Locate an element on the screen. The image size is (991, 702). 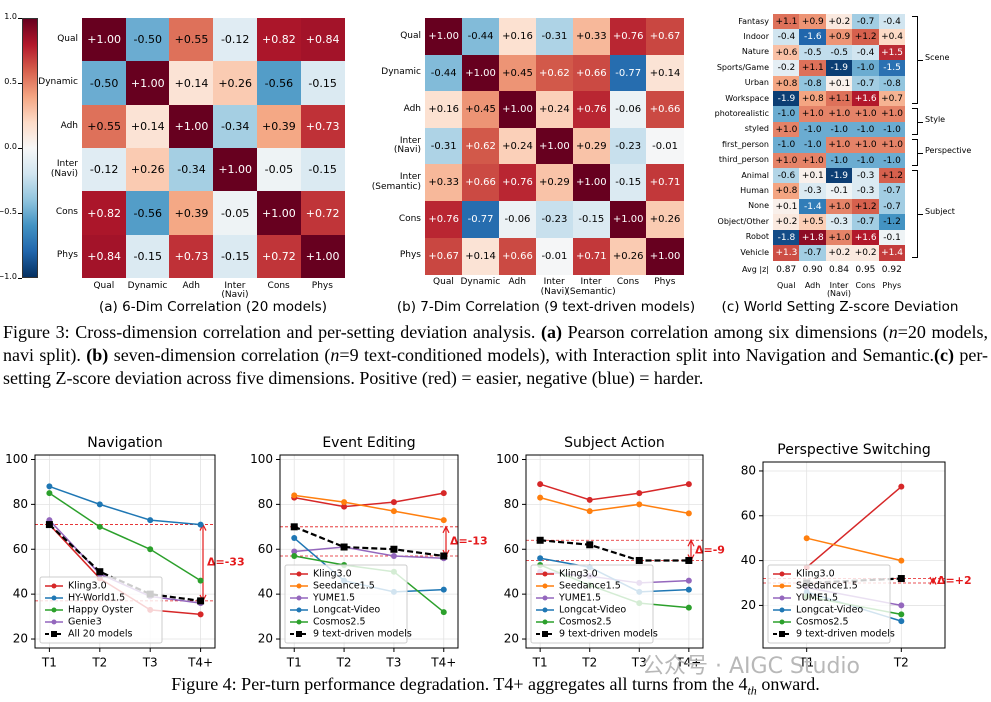
delta-annotation: Δ=+2 is located at coordinates (954, 580).